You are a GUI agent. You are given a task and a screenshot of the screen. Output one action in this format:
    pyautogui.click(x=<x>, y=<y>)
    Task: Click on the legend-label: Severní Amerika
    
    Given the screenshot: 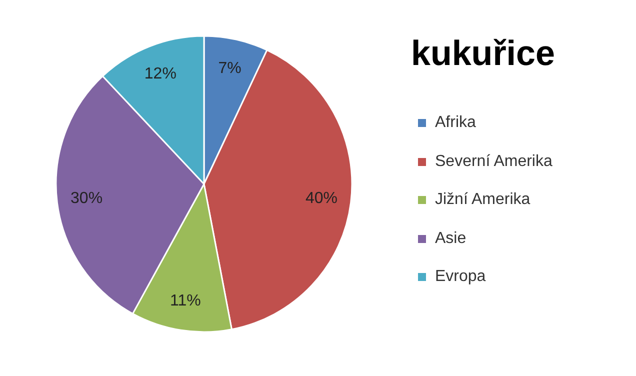 What is the action you would take?
    pyautogui.click(x=493, y=161)
    